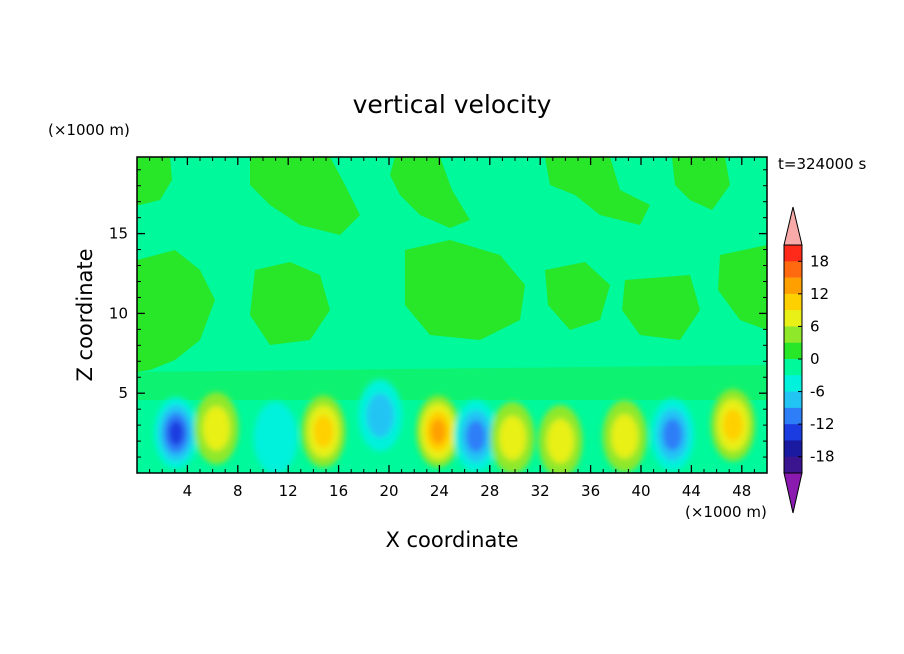 This screenshot has height=654, width=904. I want to click on x-axis-label: X coordinate, so click(451, 540).